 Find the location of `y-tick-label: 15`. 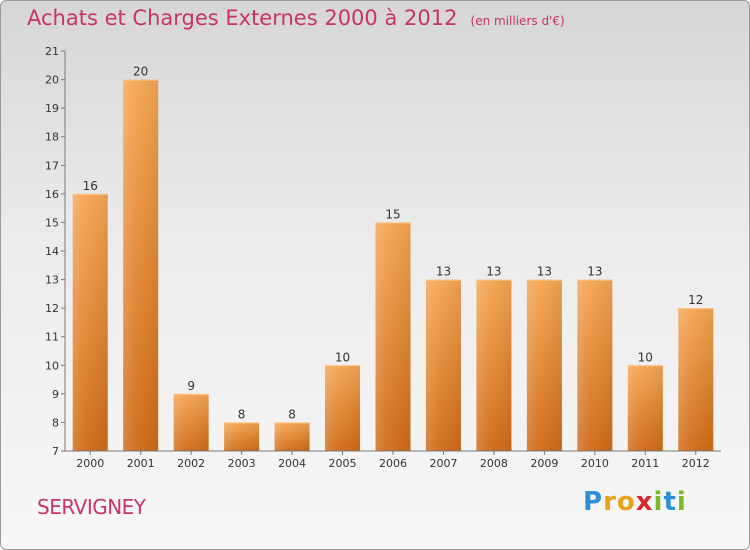

y-tick-label: 15 is located at coordinates (52, 222).